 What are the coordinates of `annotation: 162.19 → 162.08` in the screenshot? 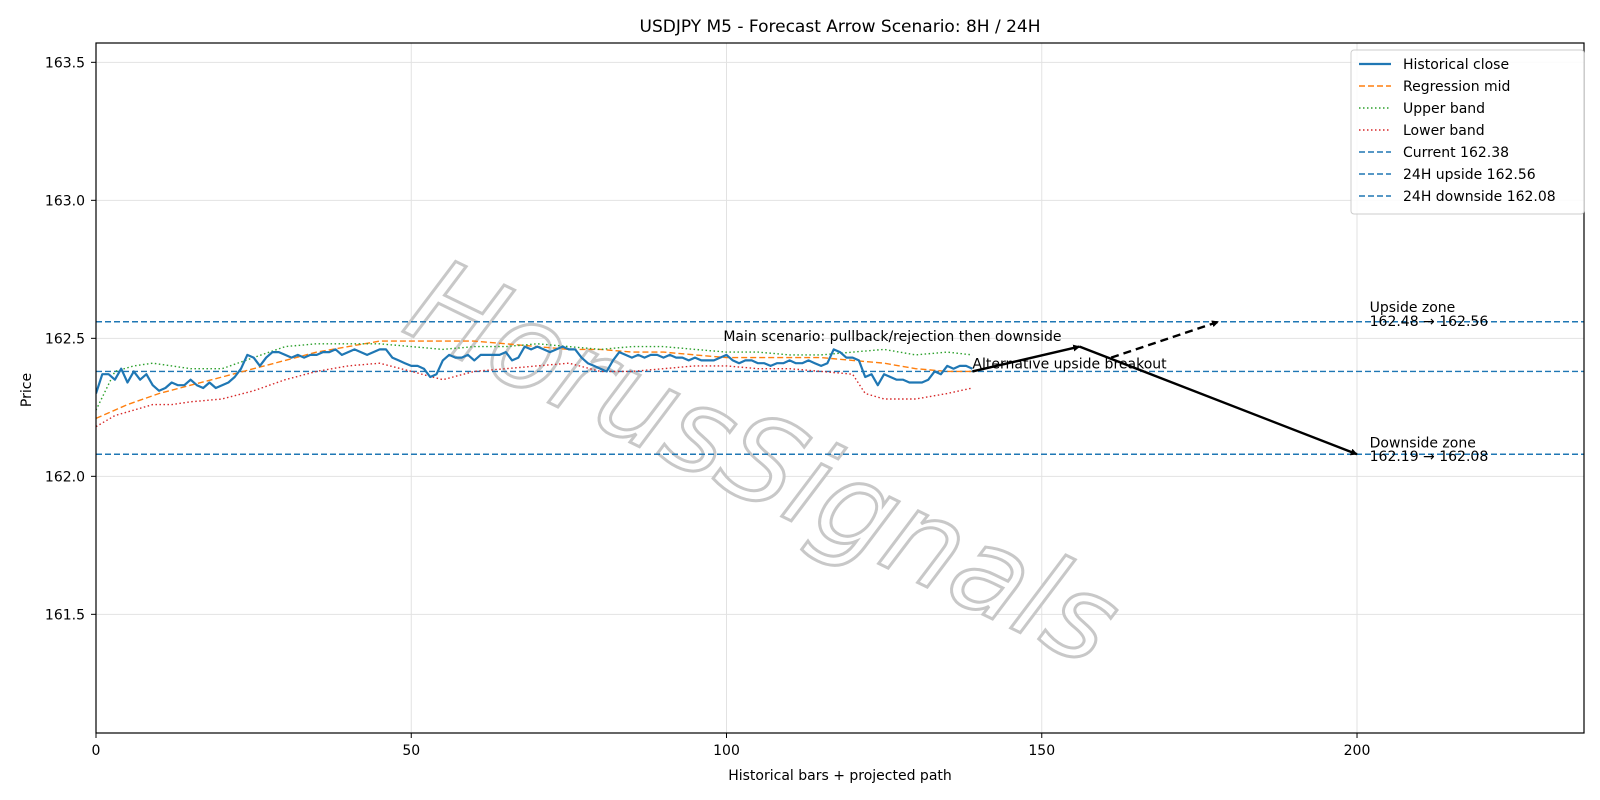 It's located at (1429, 457).